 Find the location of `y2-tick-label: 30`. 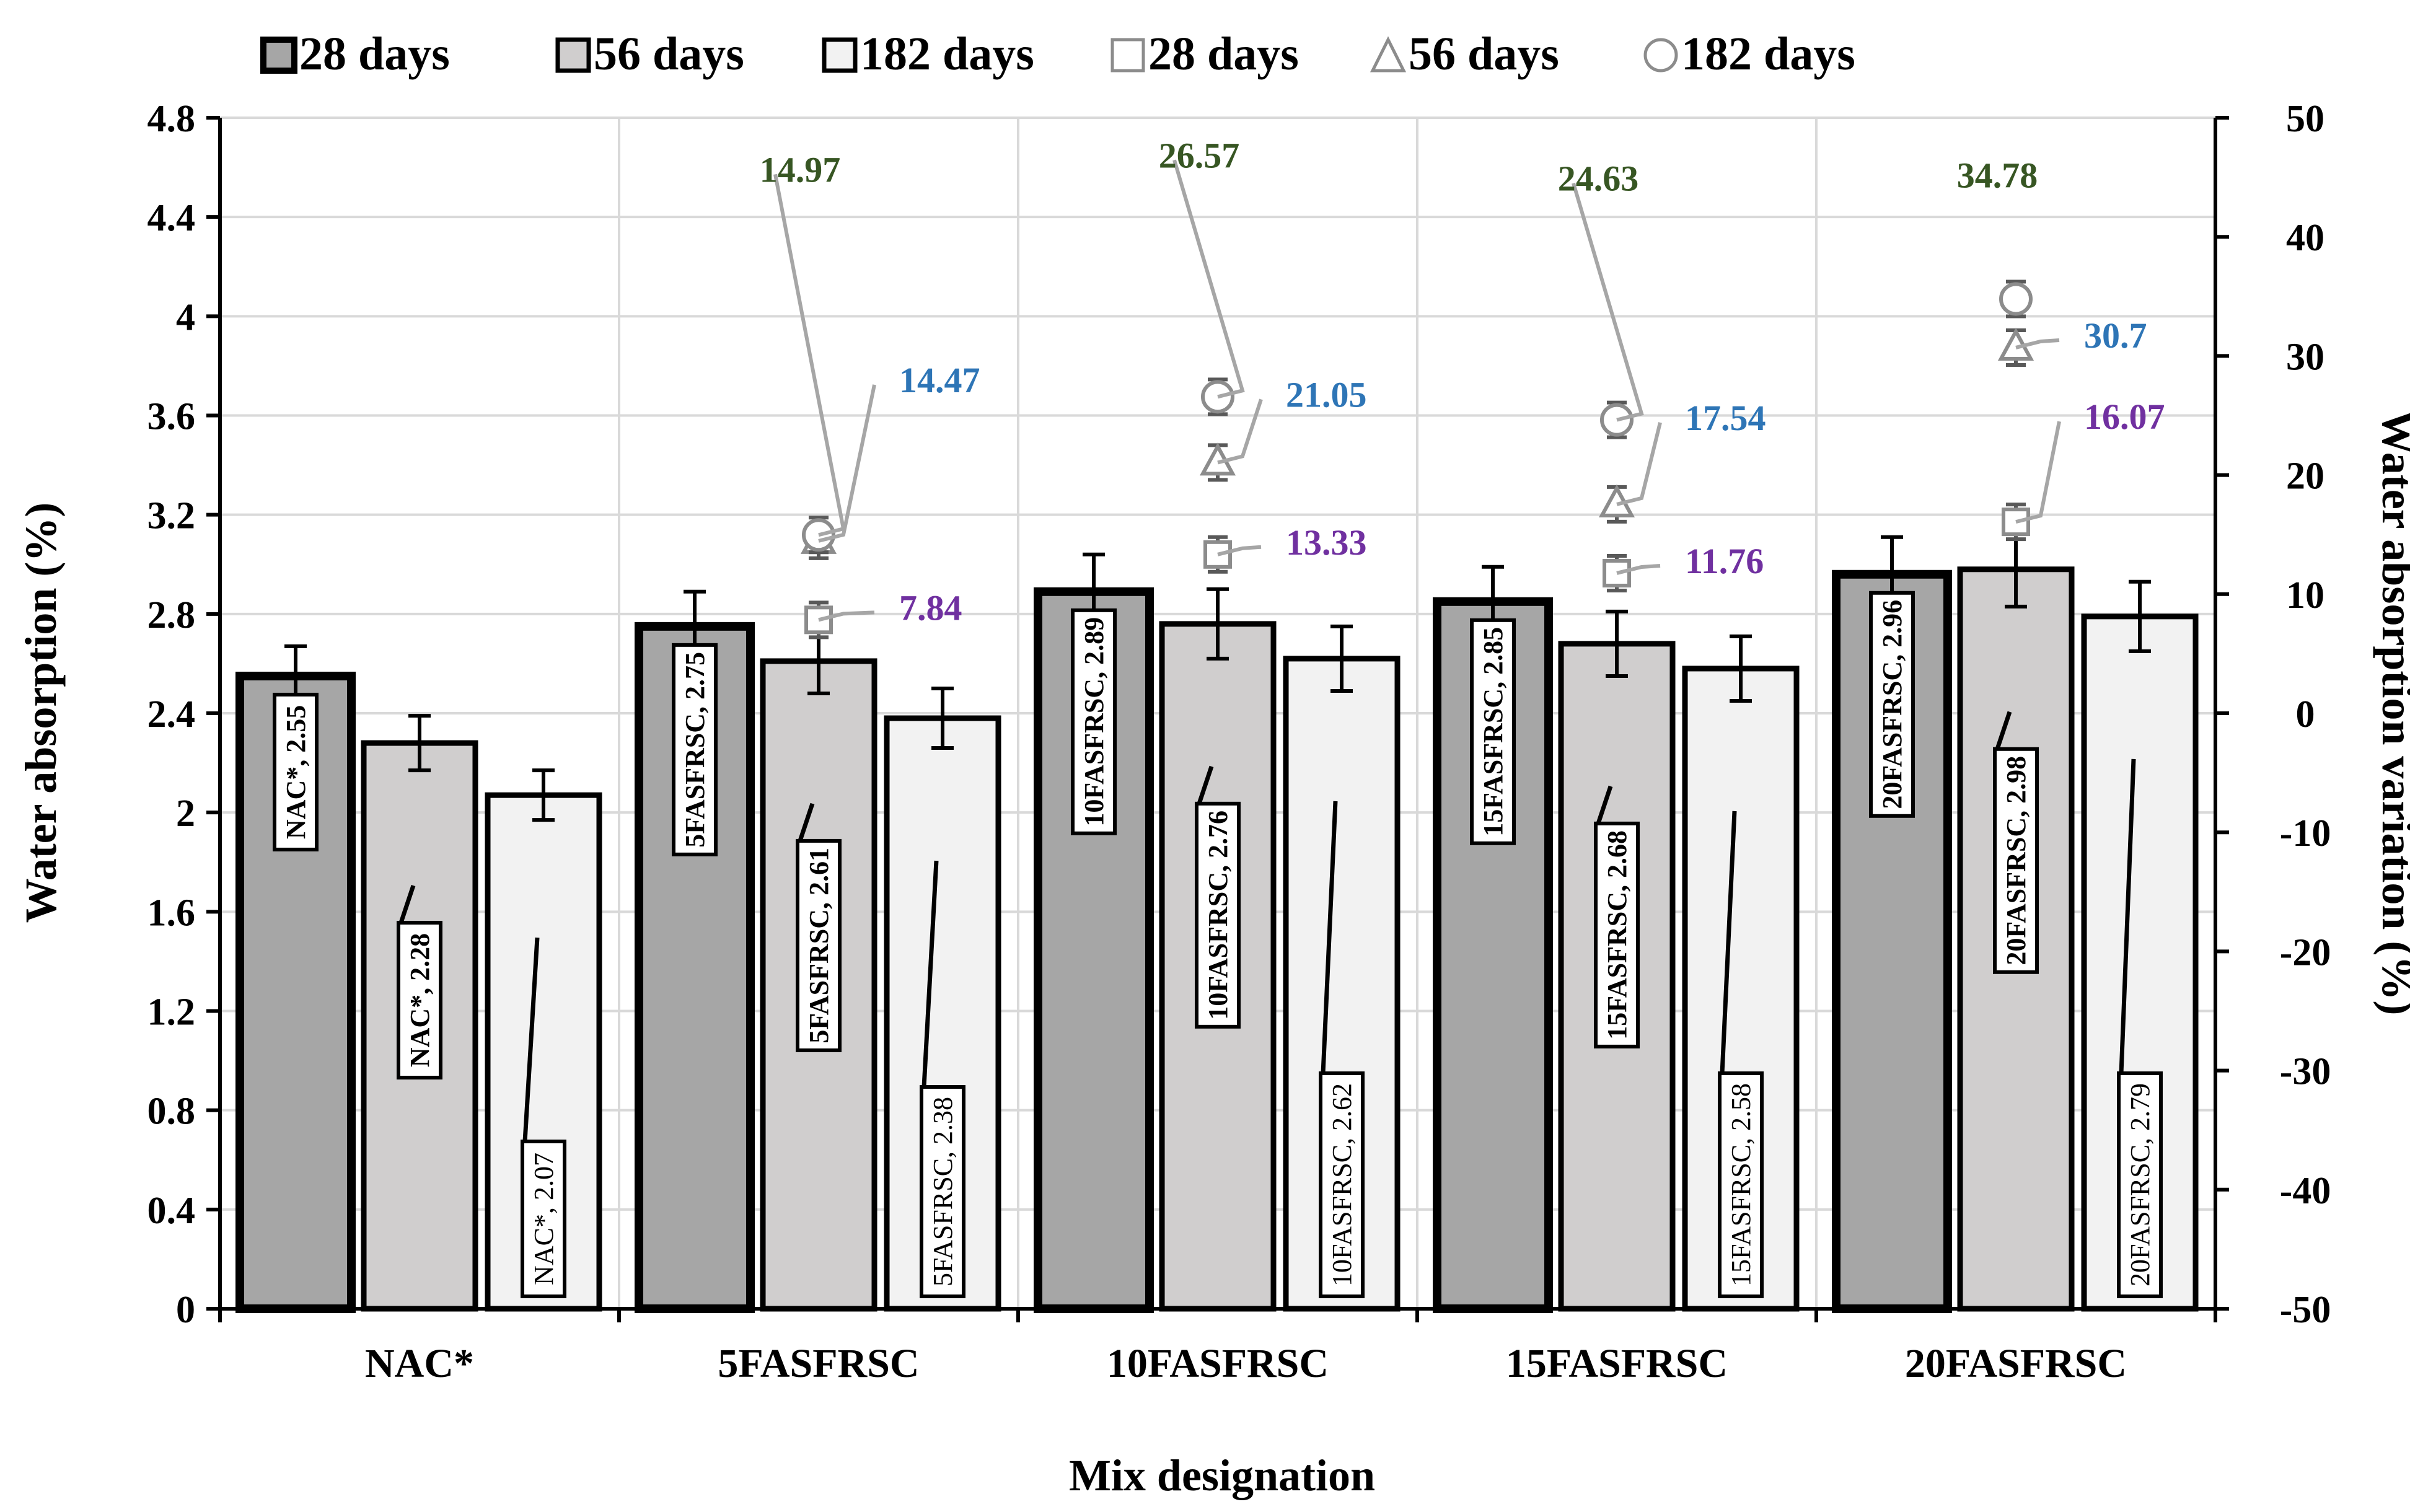

y2-tick-label: 30 is located at coordinates (2305, 357).